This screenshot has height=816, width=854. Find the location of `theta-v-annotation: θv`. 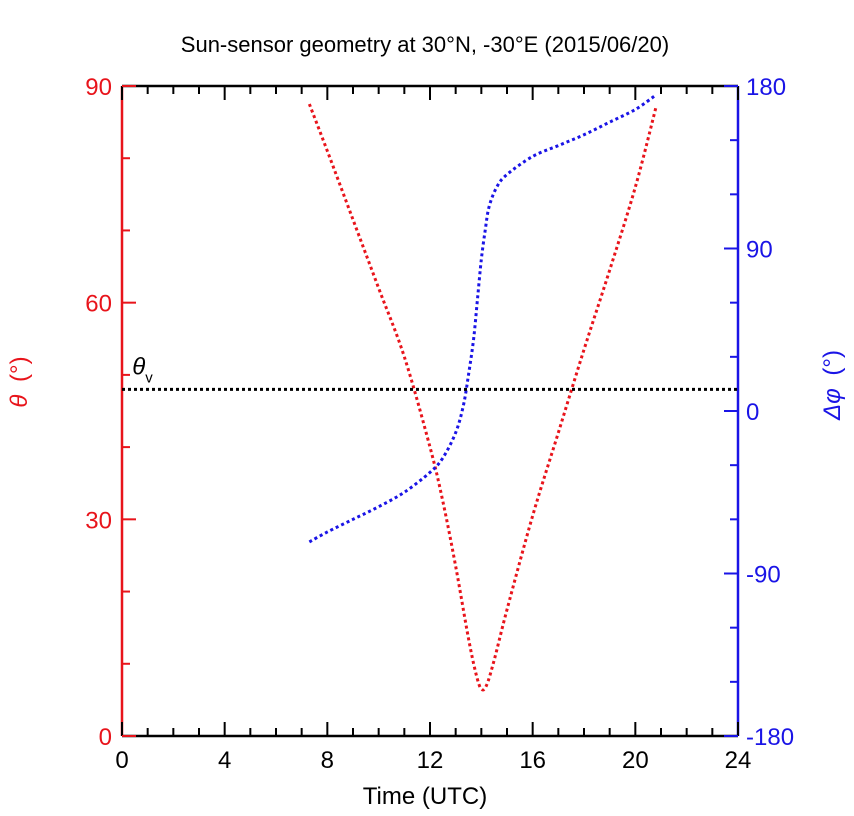

theta-v-annotation: θv is located at coordinates (142, 370).